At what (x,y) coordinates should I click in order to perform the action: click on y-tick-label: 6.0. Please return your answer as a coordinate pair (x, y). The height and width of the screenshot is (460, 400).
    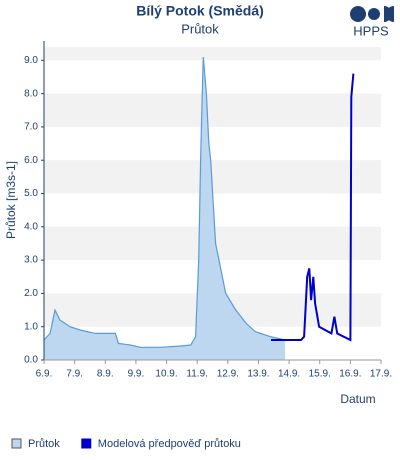
    Looking at the image, I should click on (31, 160).